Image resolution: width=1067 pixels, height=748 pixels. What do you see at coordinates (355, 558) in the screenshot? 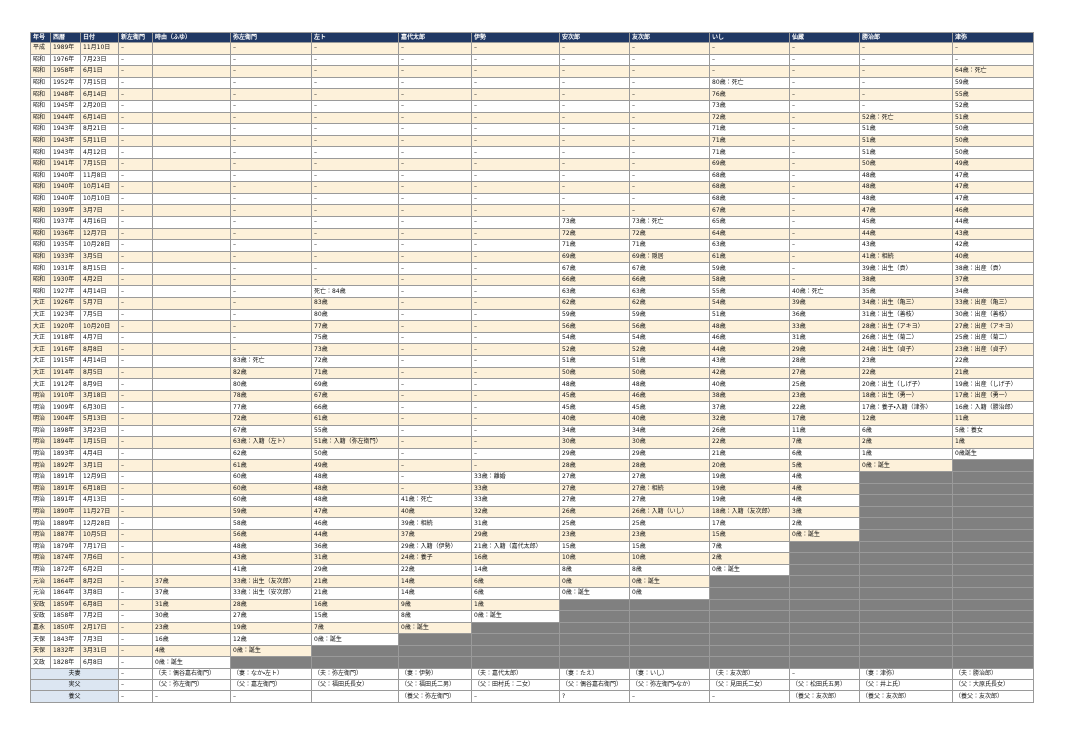
I see `cell: 31歳` at bounding box center [355, 558].